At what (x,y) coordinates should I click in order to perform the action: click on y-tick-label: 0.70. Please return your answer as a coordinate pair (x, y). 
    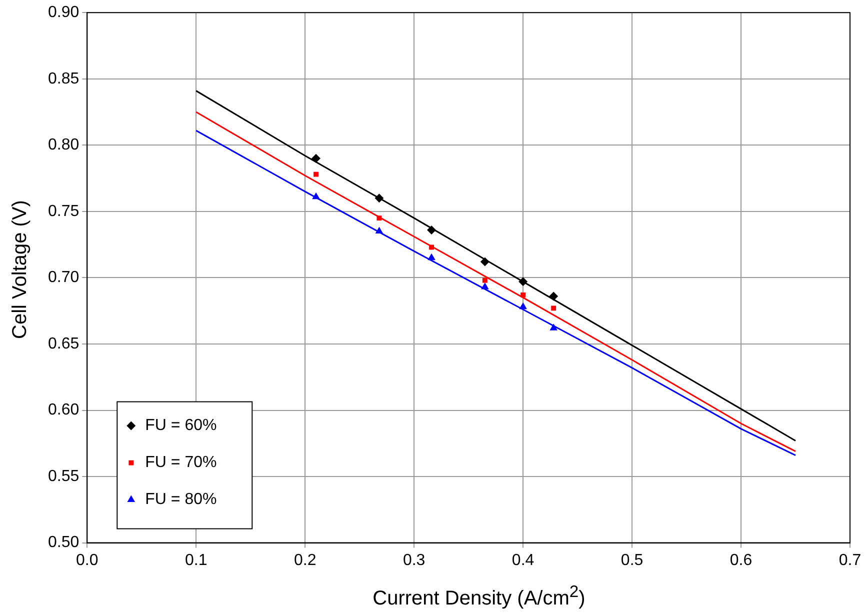
    Looking at the image, I should click on (64, 277).